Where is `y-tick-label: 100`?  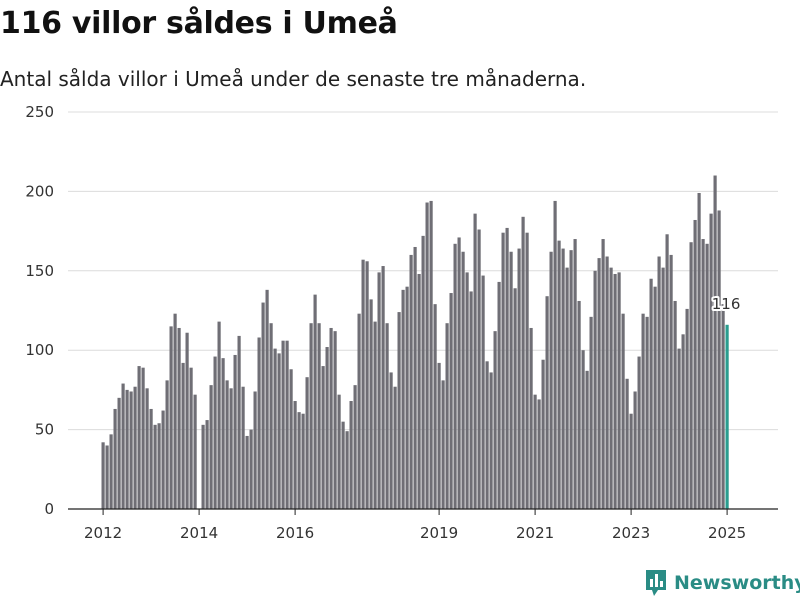 y-tick-label: 100 is located at coordinates (39, 350).